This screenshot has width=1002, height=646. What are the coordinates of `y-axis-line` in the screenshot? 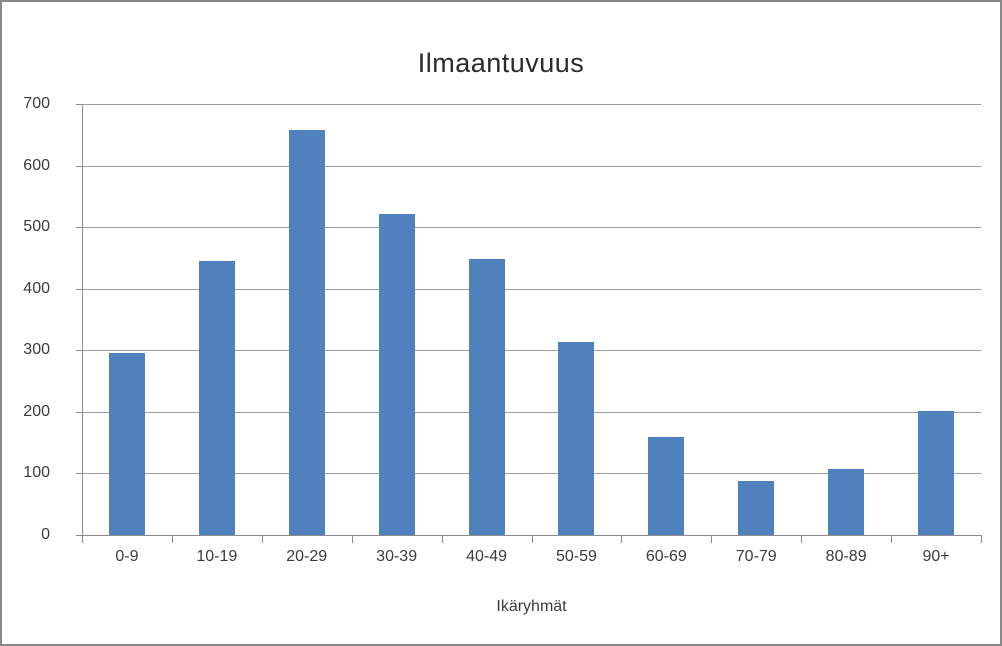 It's located at (82, 323).